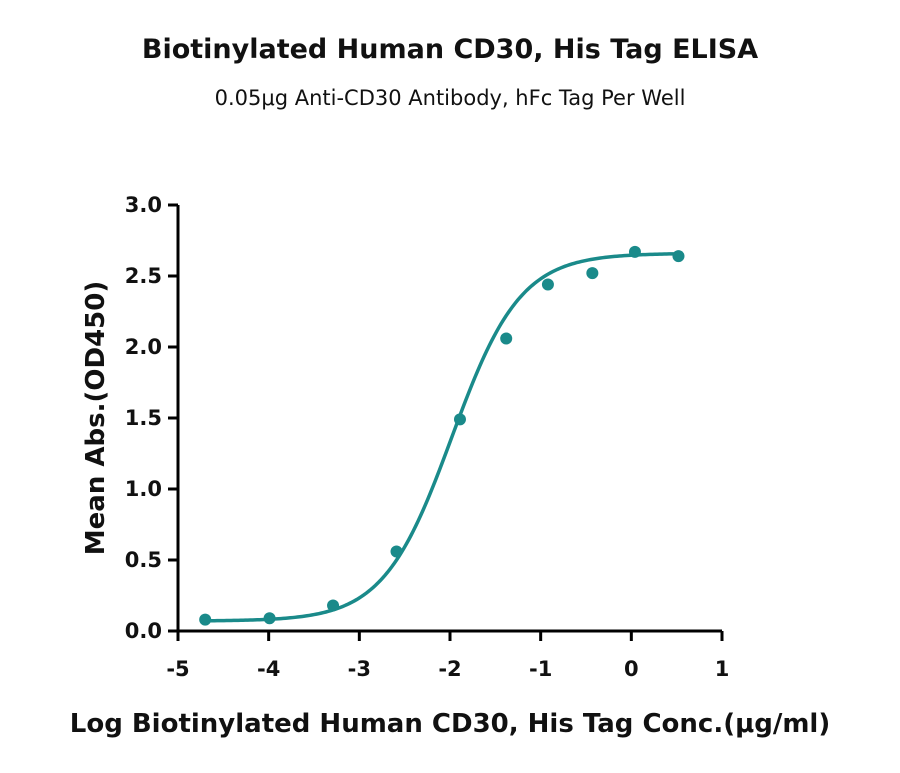 Image resolution: width=900 pixels, height=773 pixels. What do you see at coordinates (540, 669) in the screenshot?
I see `x-tick-label: -1` at bounding box center [540, 669].